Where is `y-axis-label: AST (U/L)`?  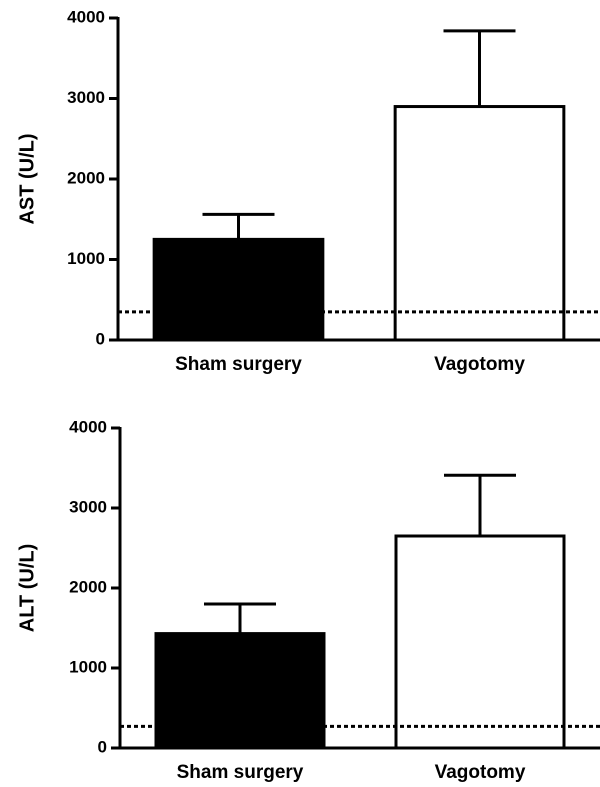
y-axis-label: AST (U/L) is located at coordinates (27, 178).